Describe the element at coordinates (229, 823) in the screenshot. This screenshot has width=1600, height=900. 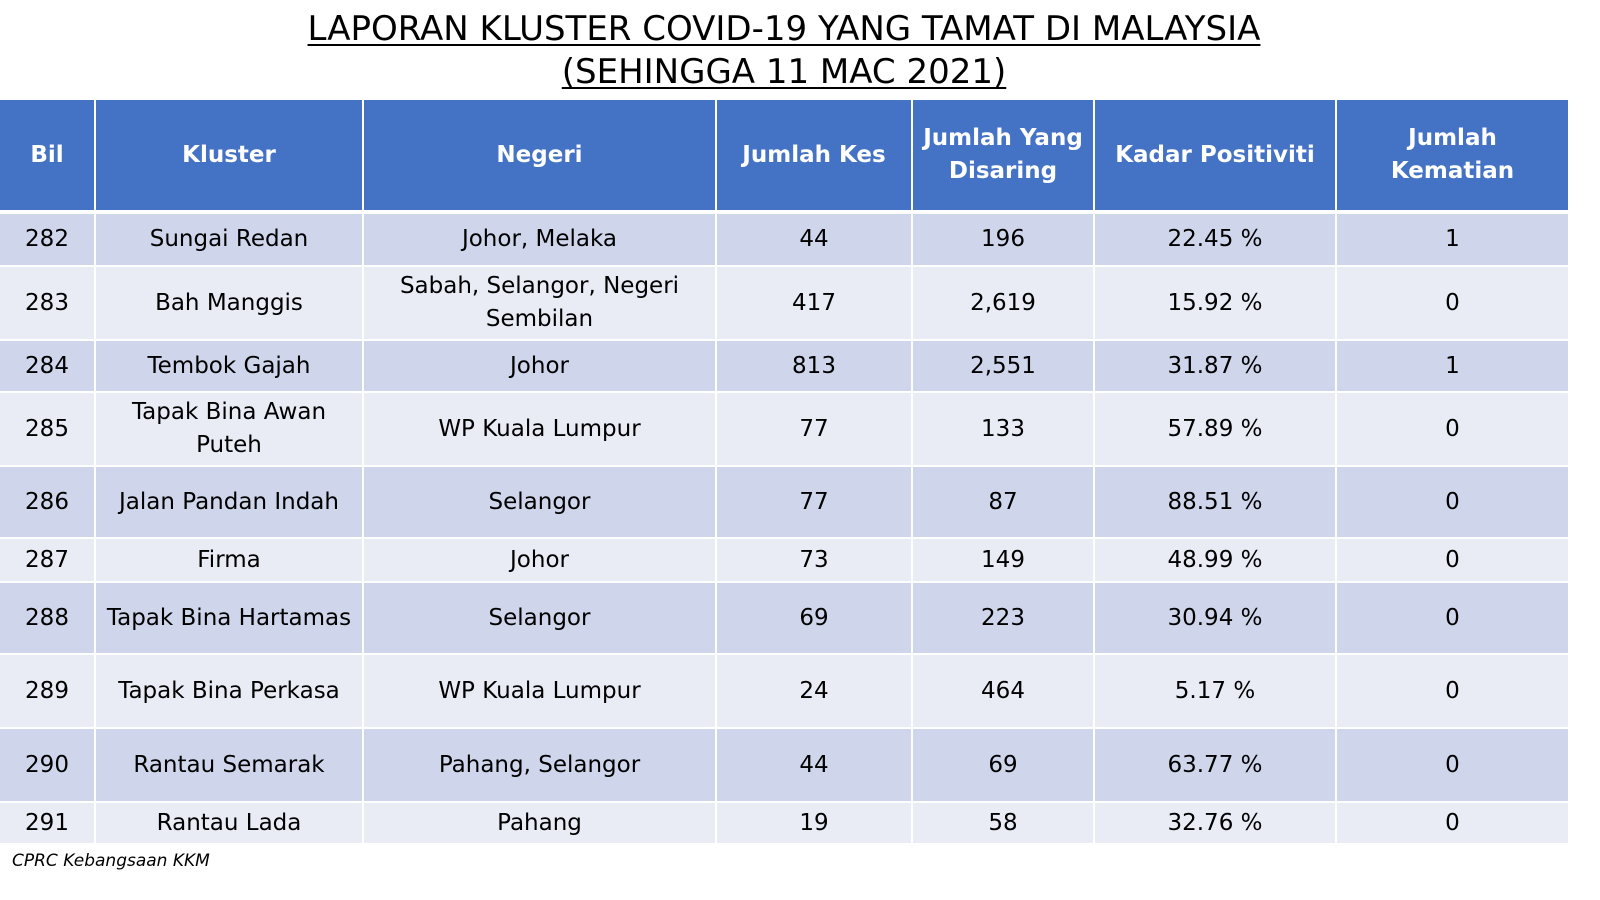
I see `cell-kluster: Rantau Lada` at that location.